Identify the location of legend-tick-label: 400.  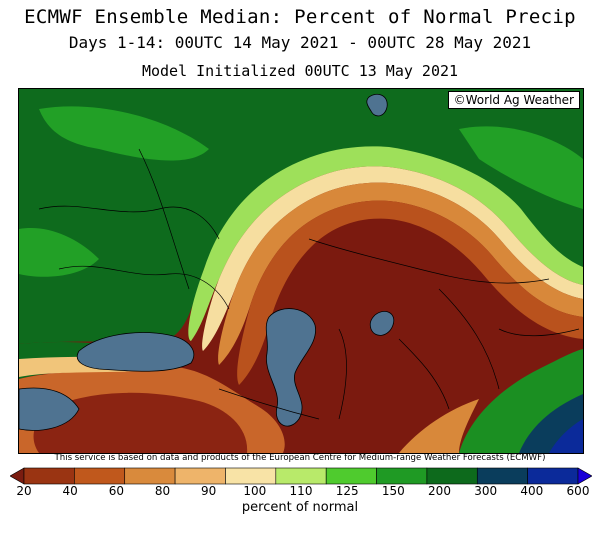
(532, 491).